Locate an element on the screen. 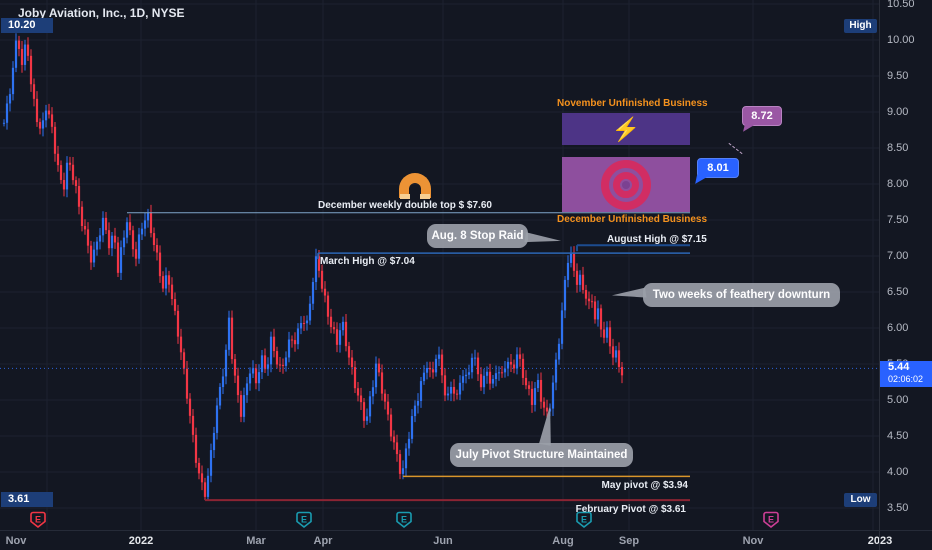 Image resolution: width=932 pixels, height=550 pixels. price-callout-801: 8.01 is located at coordinates (717, 172).